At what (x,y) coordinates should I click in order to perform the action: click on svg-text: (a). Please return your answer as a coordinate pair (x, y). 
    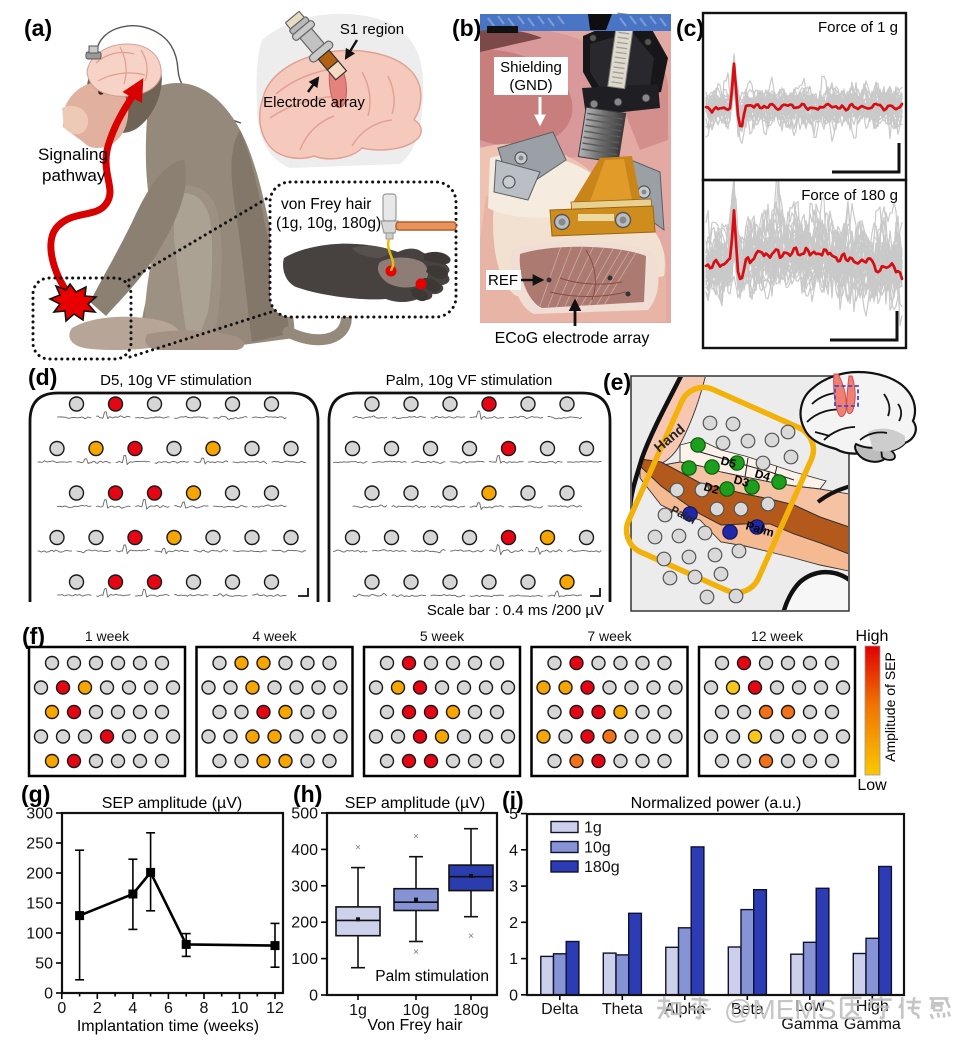
    Looking at the image, I should click on (38, 28).